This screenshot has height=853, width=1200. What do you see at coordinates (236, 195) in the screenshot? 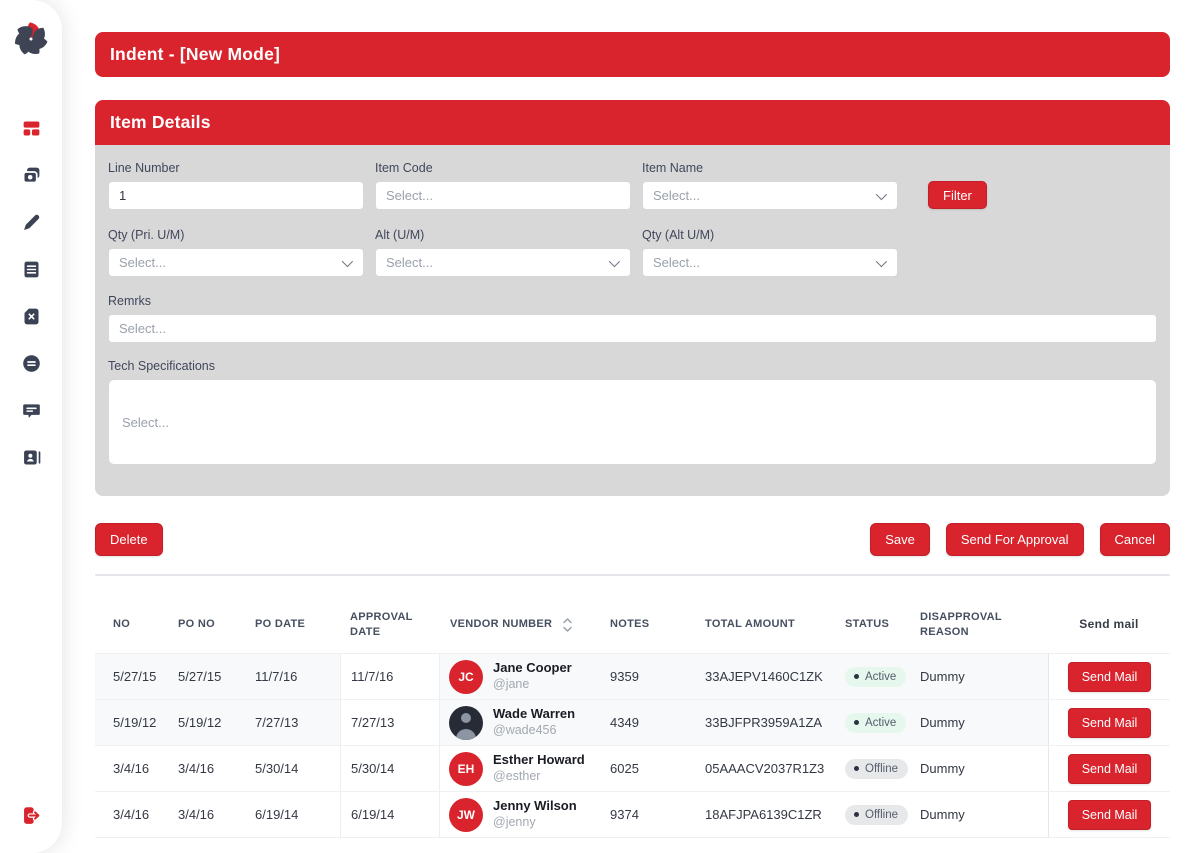
I see `line-number-input` at bounding box center [236, 195].